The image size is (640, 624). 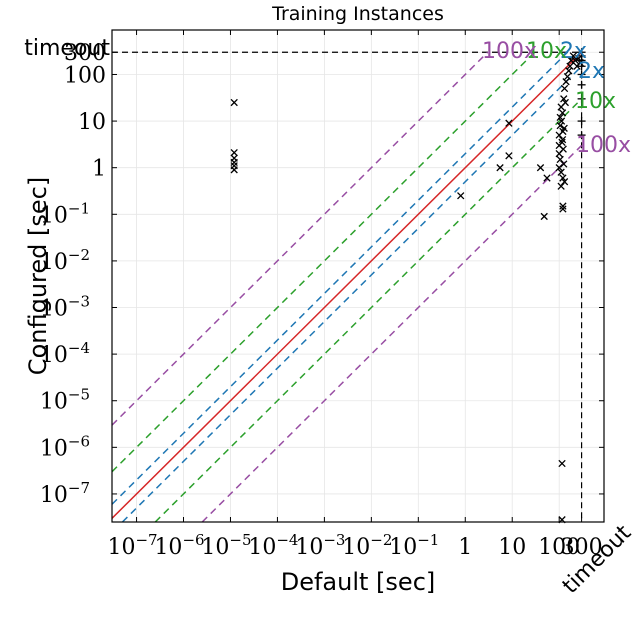 I want to click on chart-title: Training Instances, so click(x=357, y=14).